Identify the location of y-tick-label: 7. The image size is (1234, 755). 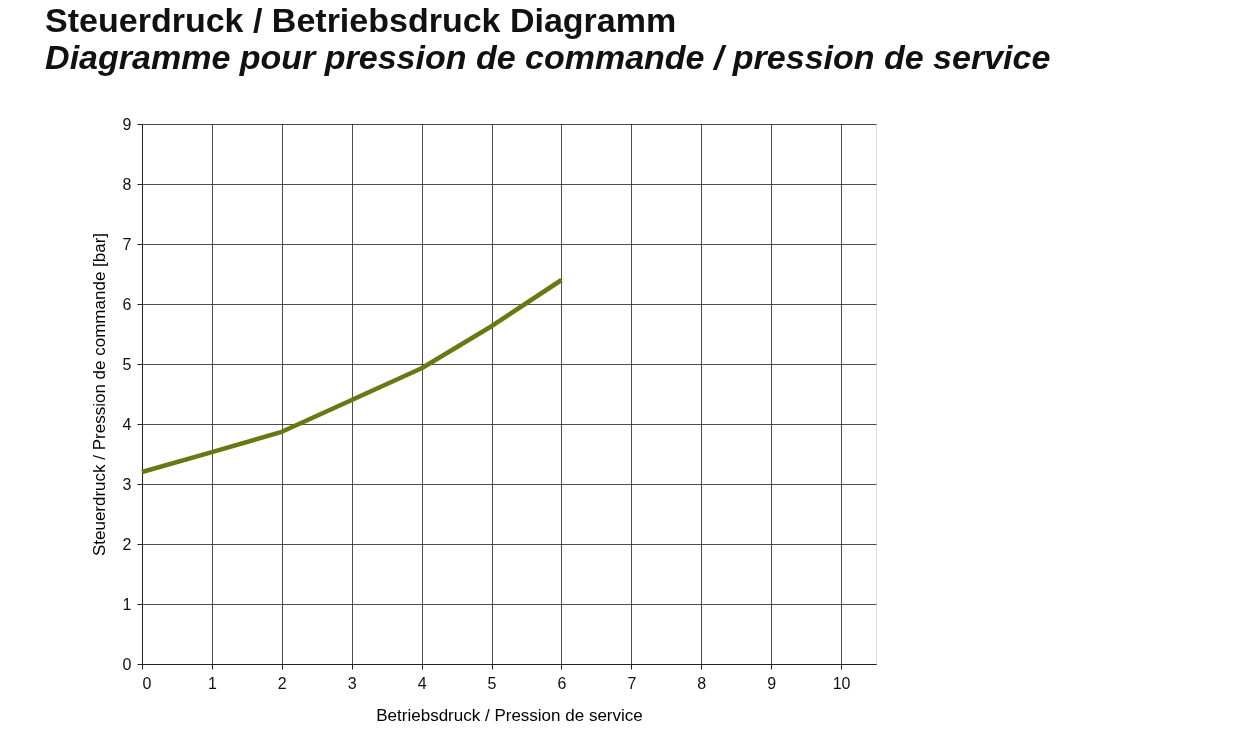
(127, 244).